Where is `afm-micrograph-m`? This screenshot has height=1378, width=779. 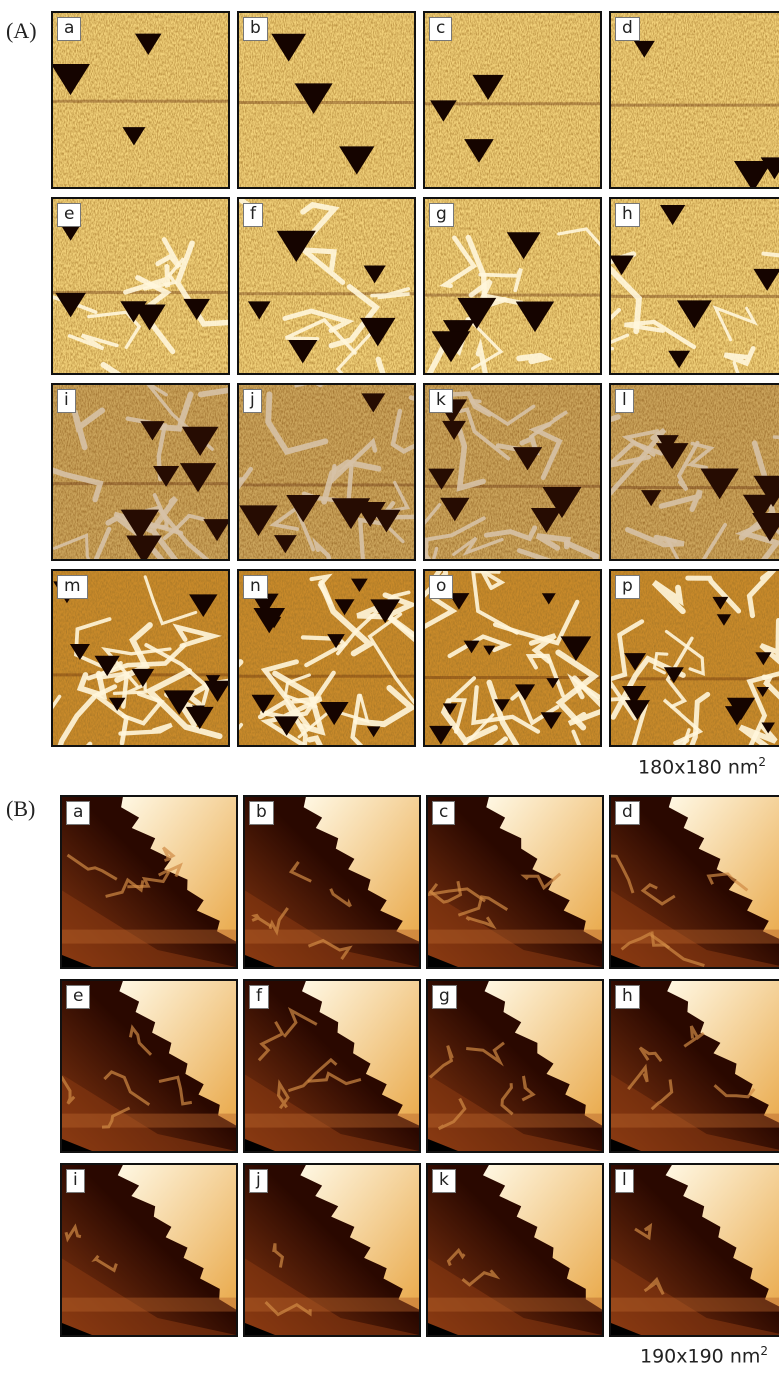 afm-micrograph-m is located at coordinates (140, 658).